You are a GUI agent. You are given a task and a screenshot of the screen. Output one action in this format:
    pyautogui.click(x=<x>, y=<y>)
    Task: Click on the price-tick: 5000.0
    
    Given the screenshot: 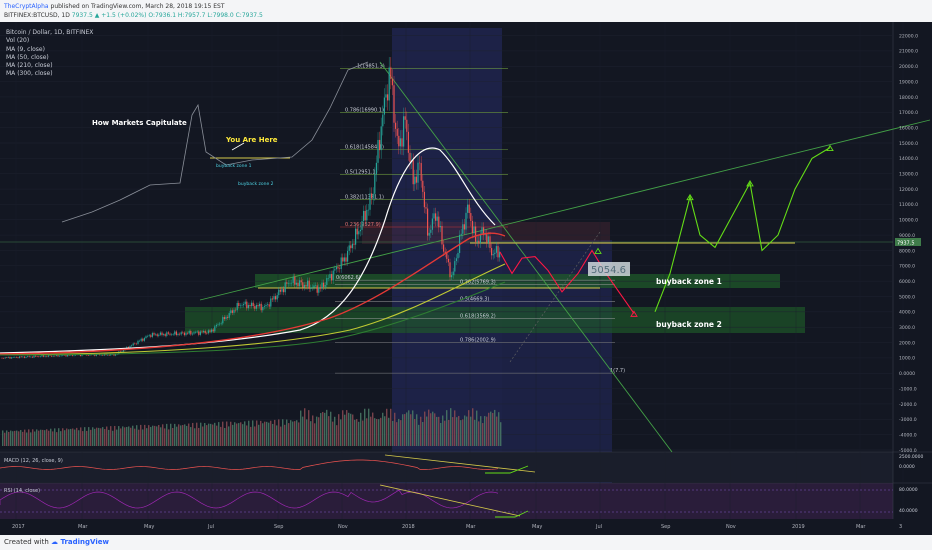 What is the action you would take?
    pyautogui.click(x=907, y=297)
    